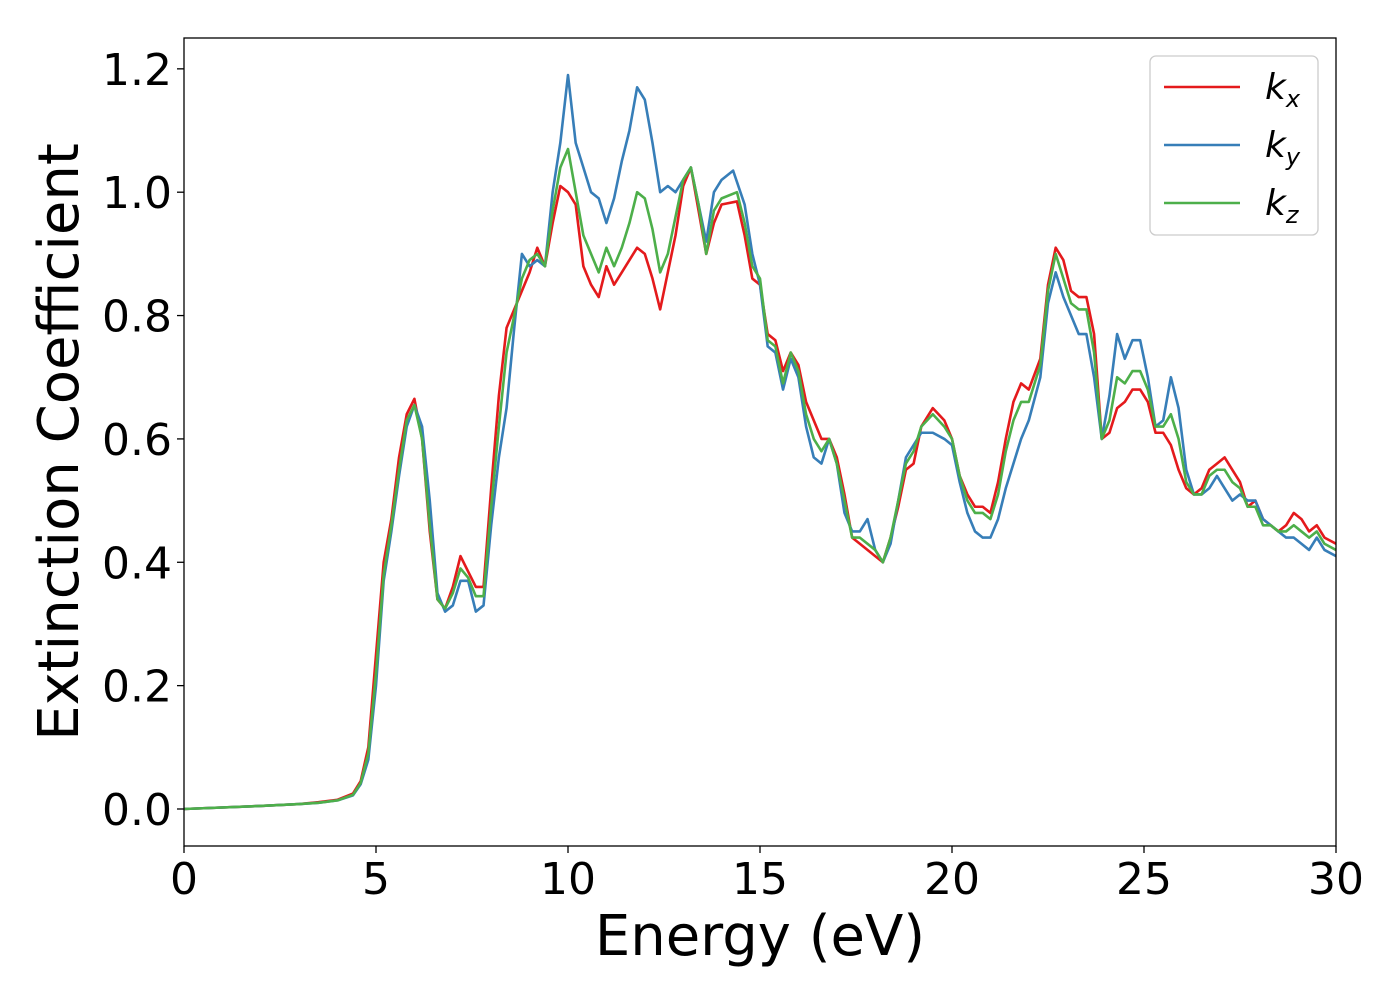  Describe the element at coordinates (137, 687) in the screenshot. I see `y-tick-label: 0.2` at that location.